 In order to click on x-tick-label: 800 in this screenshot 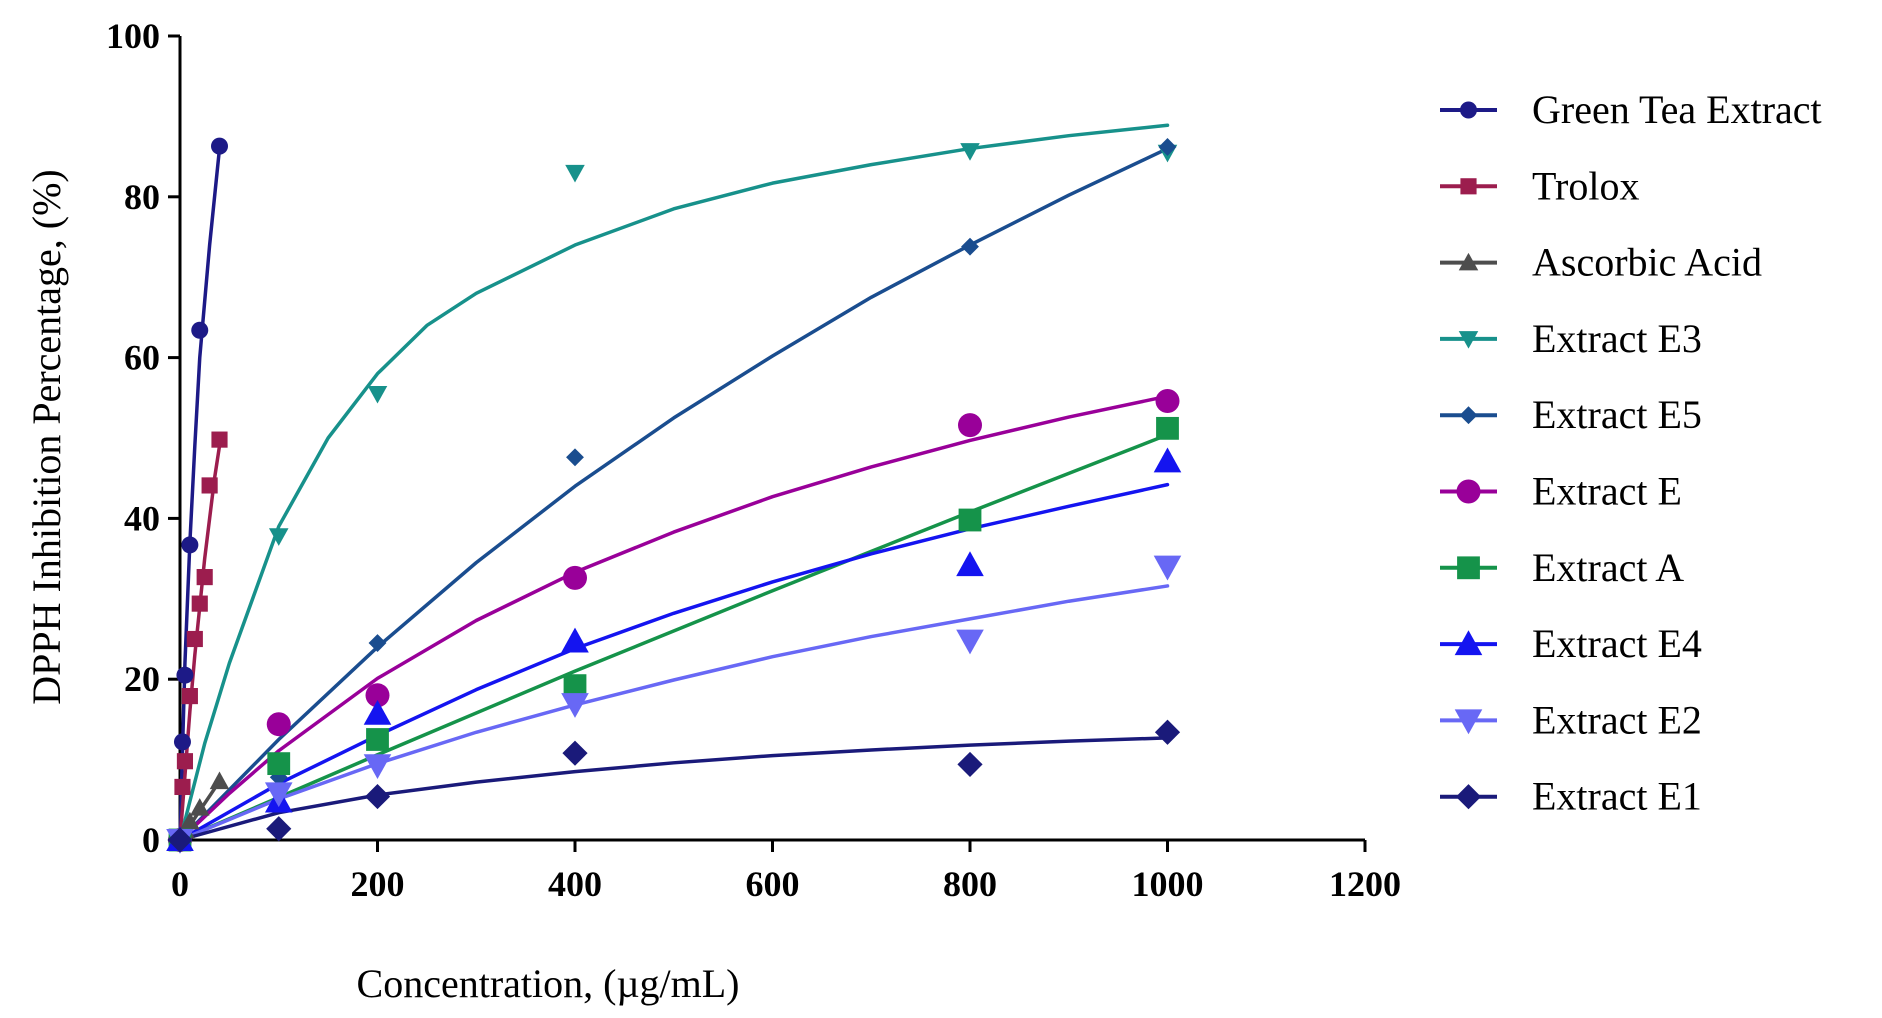, I will do `click(970, 884)`.